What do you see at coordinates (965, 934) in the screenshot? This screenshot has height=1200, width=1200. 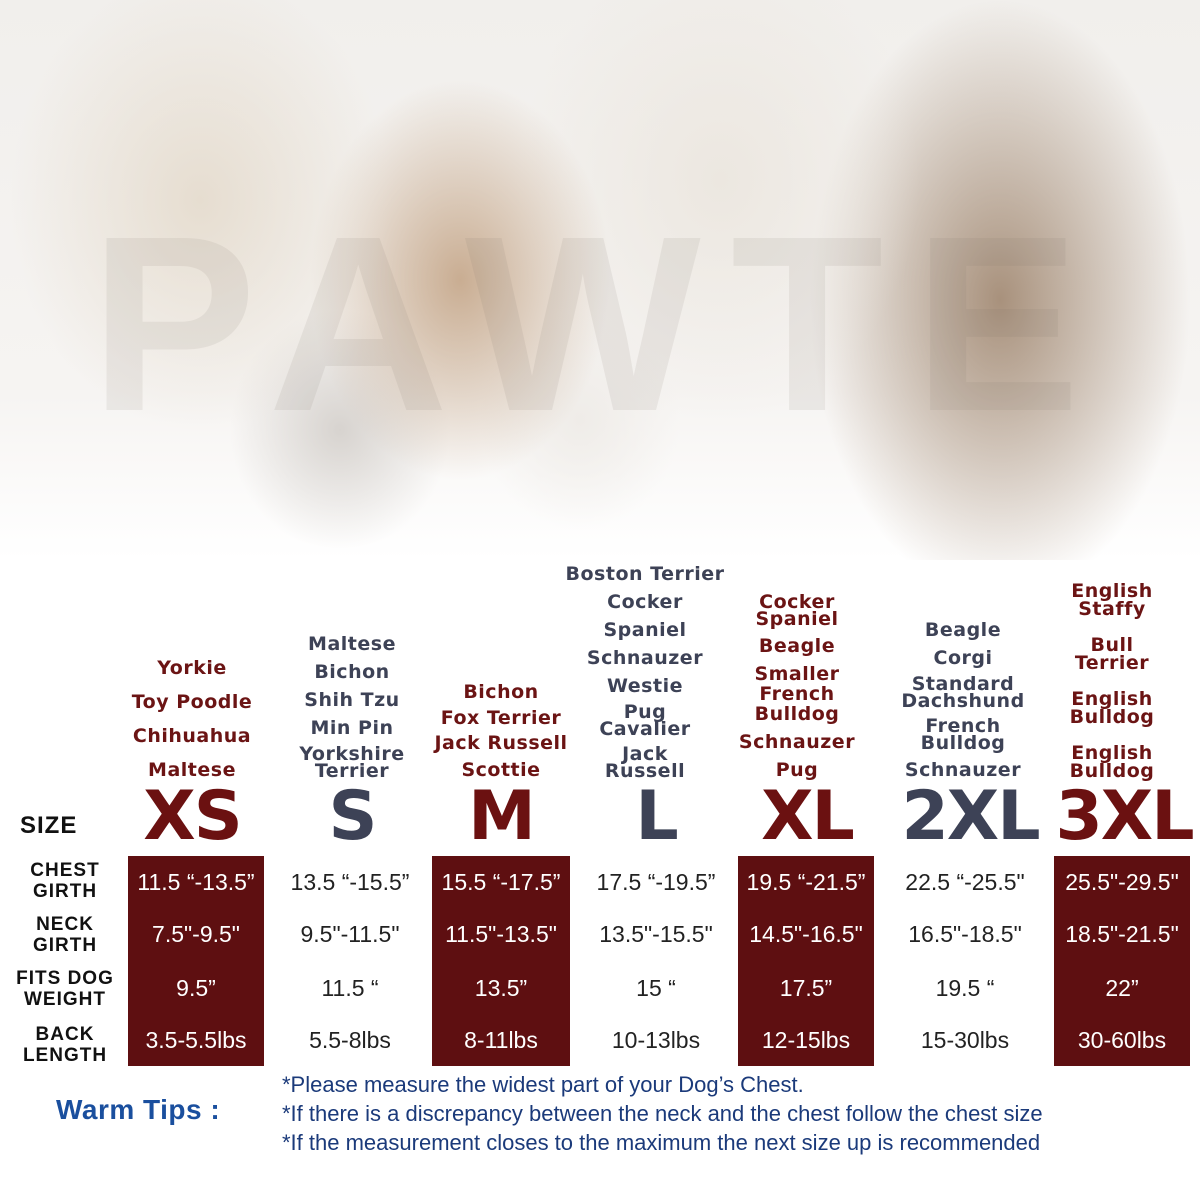 I see `cell-2xl-neck: 16.5"-18.5"` at bounding box center [965, 934].